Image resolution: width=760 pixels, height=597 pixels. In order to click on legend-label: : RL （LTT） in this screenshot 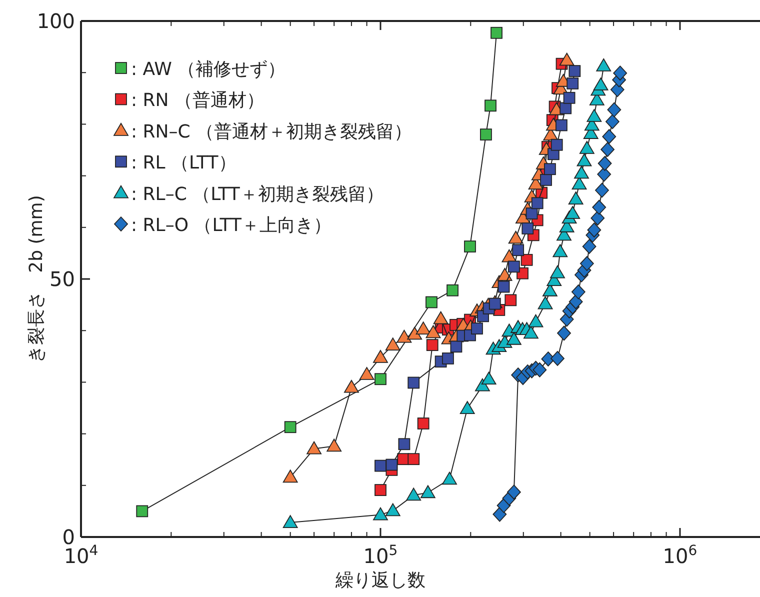, I will do `click(183, 163)`.